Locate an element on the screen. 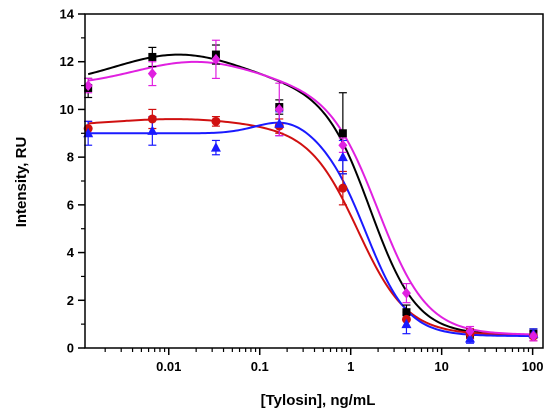 The height and width of the screenshot is (414, 550). y-tick-label: 12 is located at coordinates (67, 61).